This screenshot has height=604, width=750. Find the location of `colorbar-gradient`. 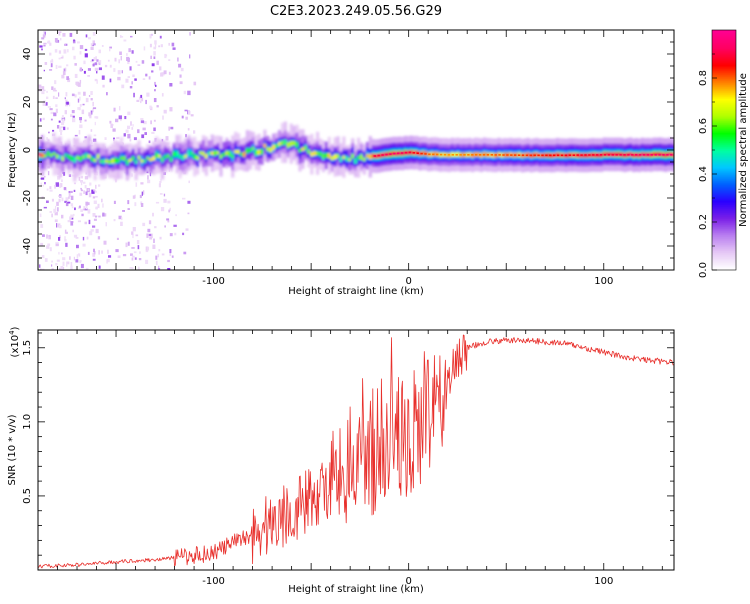

colorbar-gradient is located at coordinates (724, 150).